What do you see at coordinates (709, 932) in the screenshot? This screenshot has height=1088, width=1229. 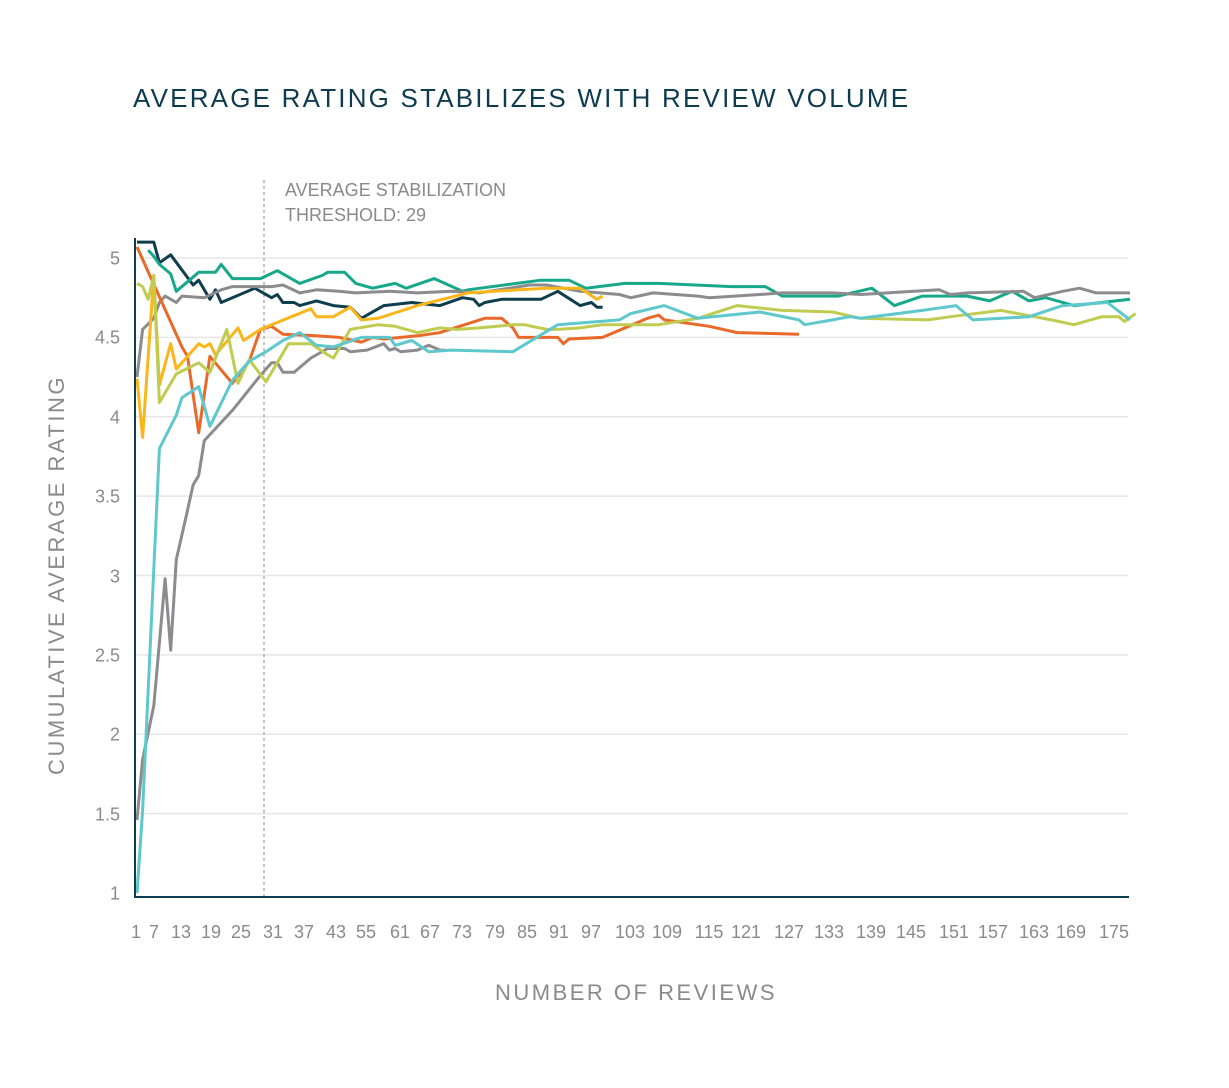 I see `x-tick-label: 115` at bounding box center [709, 932].